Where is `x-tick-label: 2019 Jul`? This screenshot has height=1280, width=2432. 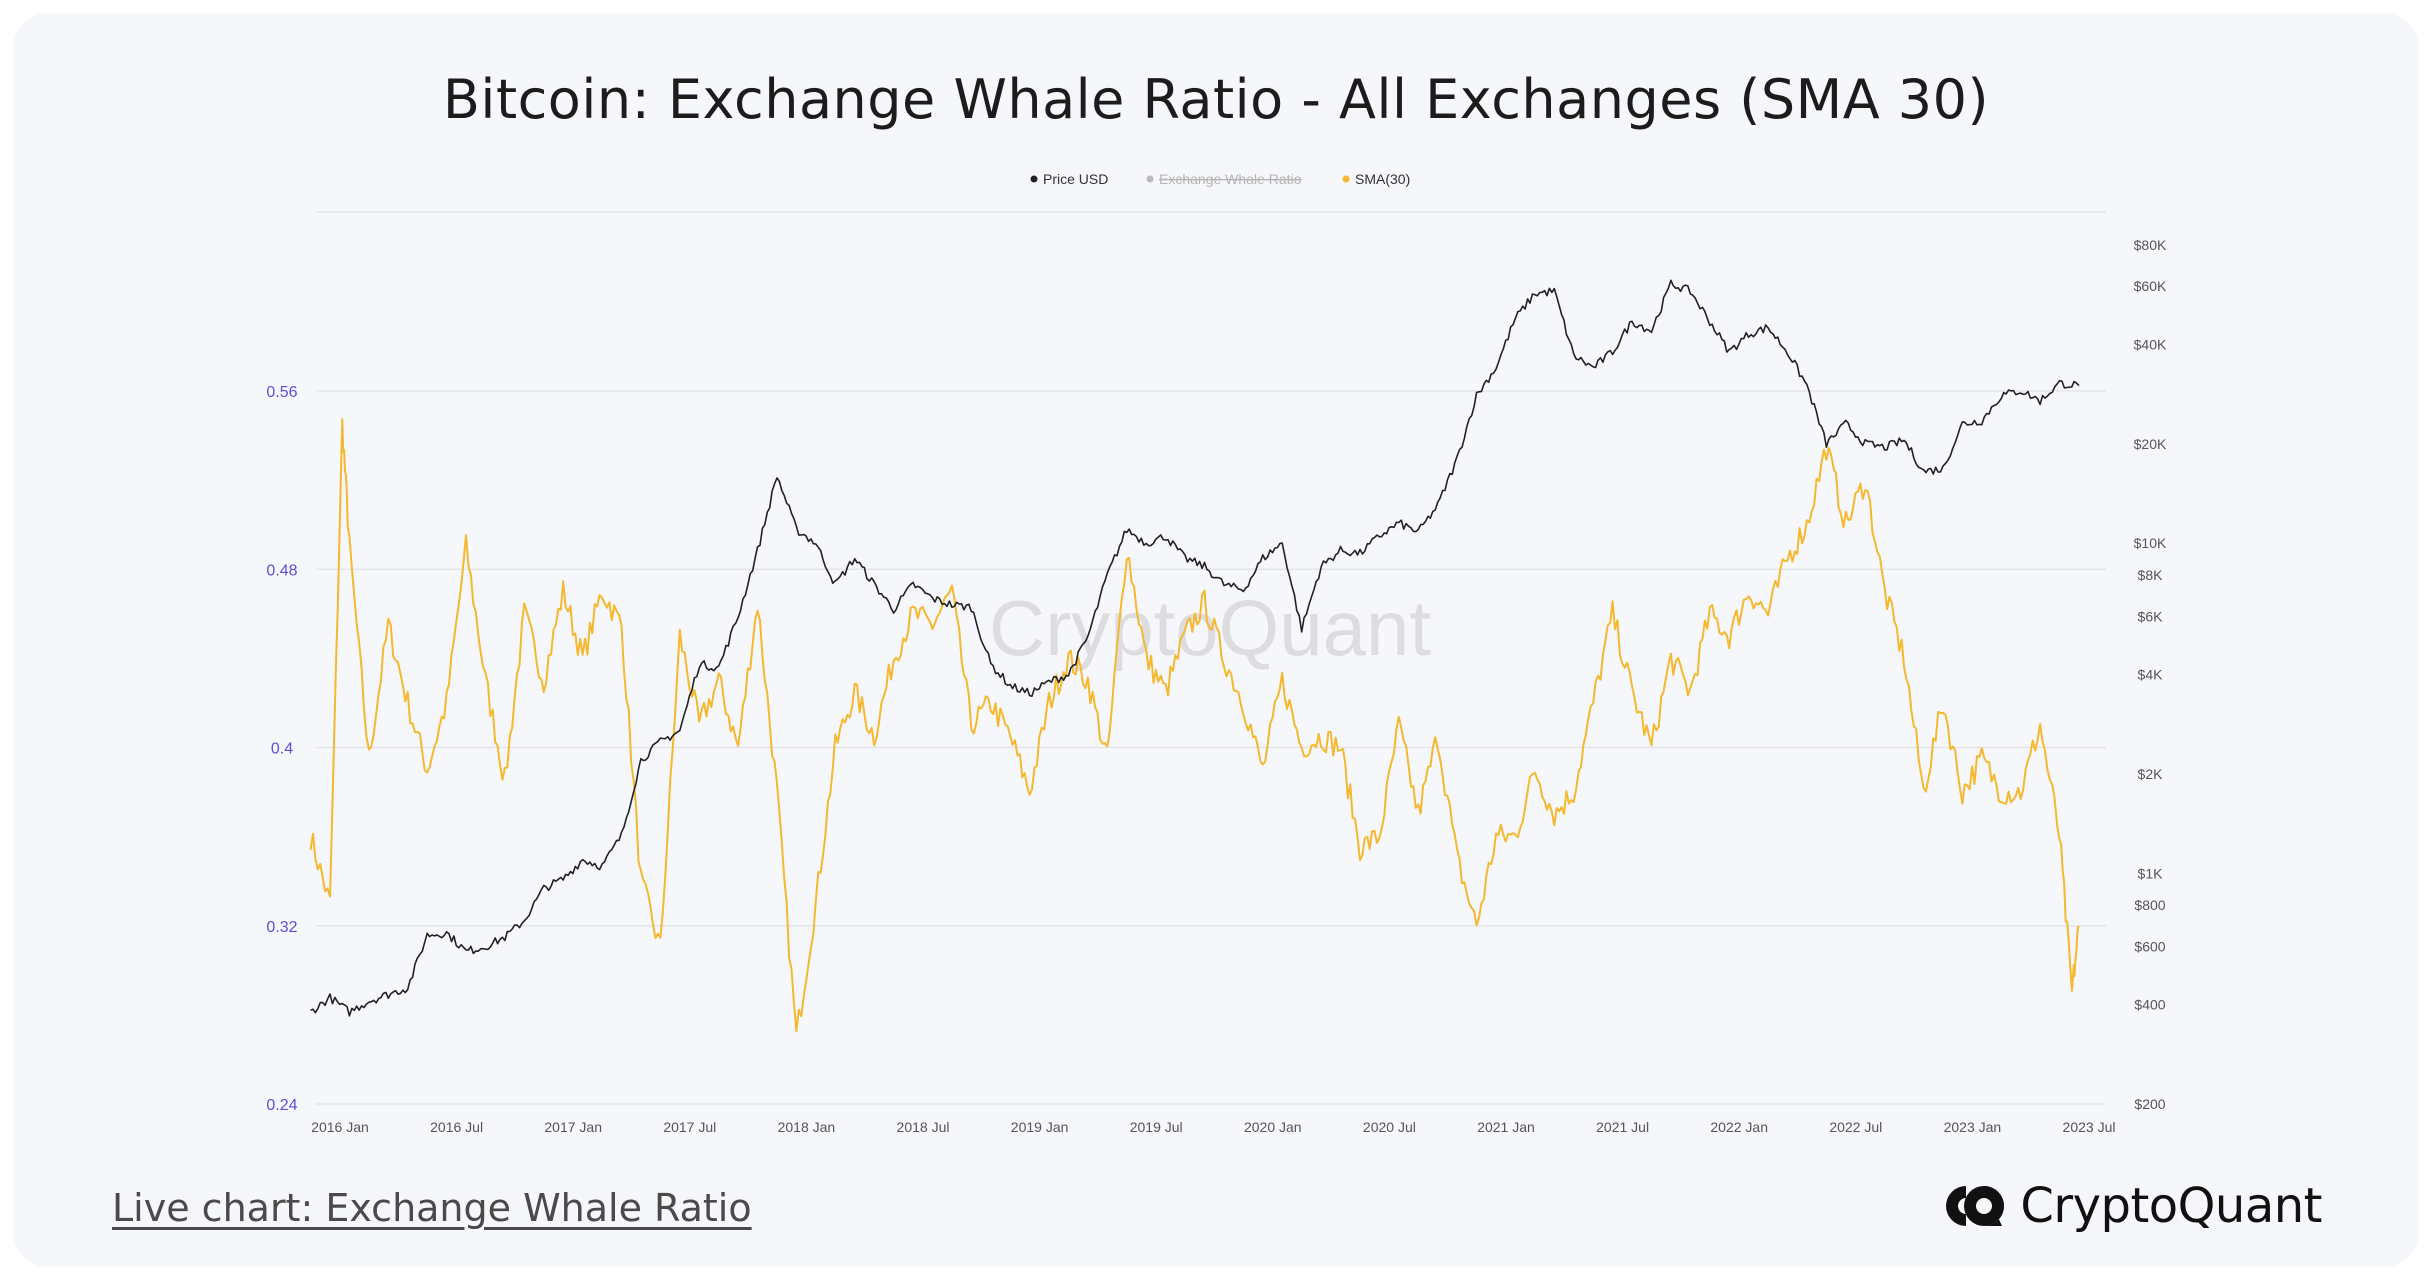
x-tick-label: 2019 Jul is located at coordinates (1156, 1127).